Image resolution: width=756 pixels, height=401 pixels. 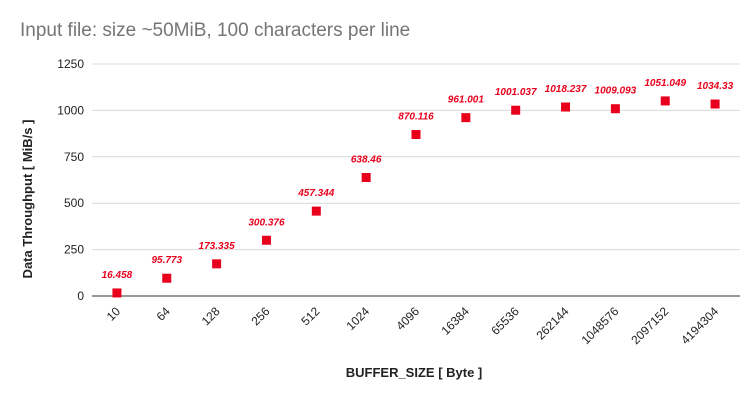 I want to click on y-tick-label: 250, so click(x=74, y=250).